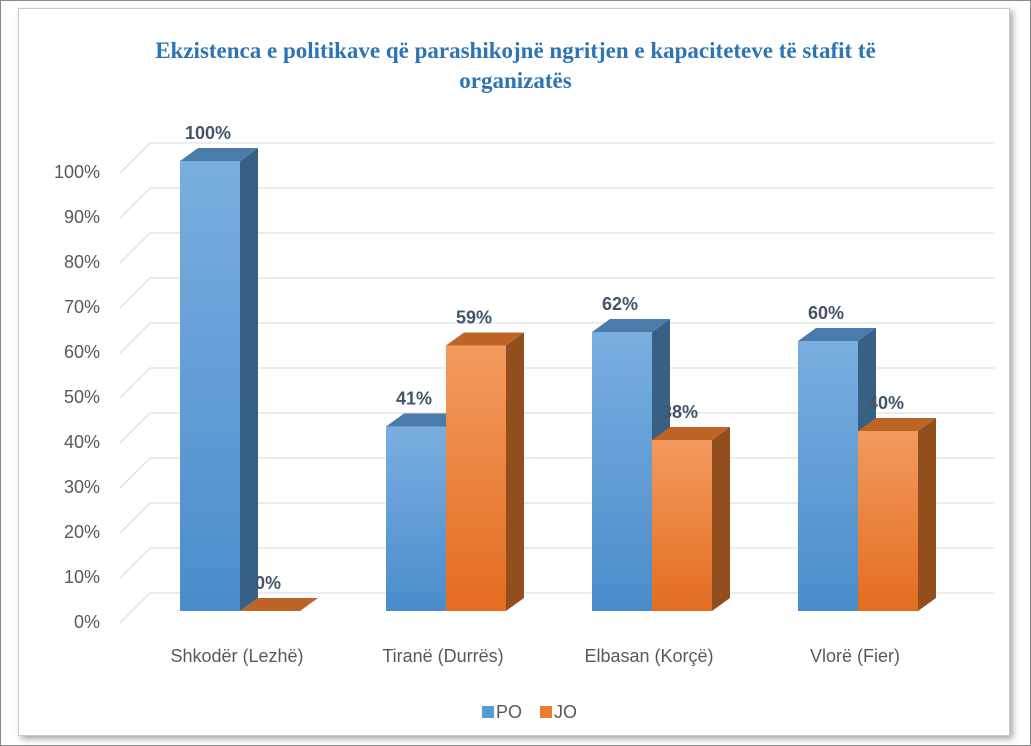 This screenshot has width=1031, height=746. I want to click on value-label: 62%, so click(620, 304).